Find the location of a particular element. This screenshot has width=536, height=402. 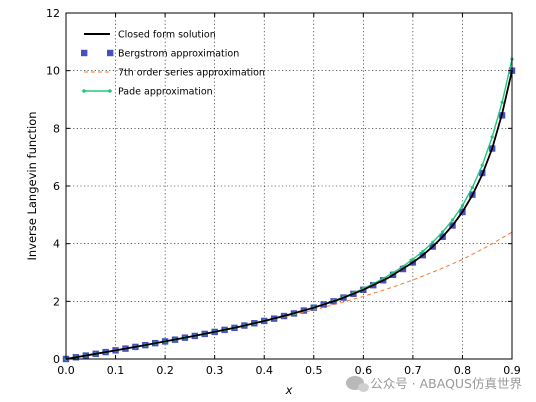

y-axis-label: Inverse Langevin function is located at coordinates (32, 185).